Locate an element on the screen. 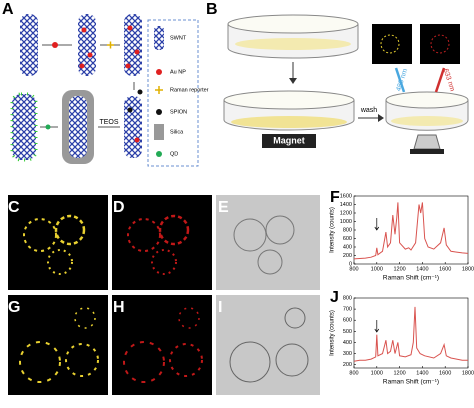 This screenshot has width=474, height=408. panel-a-shape: SWNT is located at coordinates (178, 38).